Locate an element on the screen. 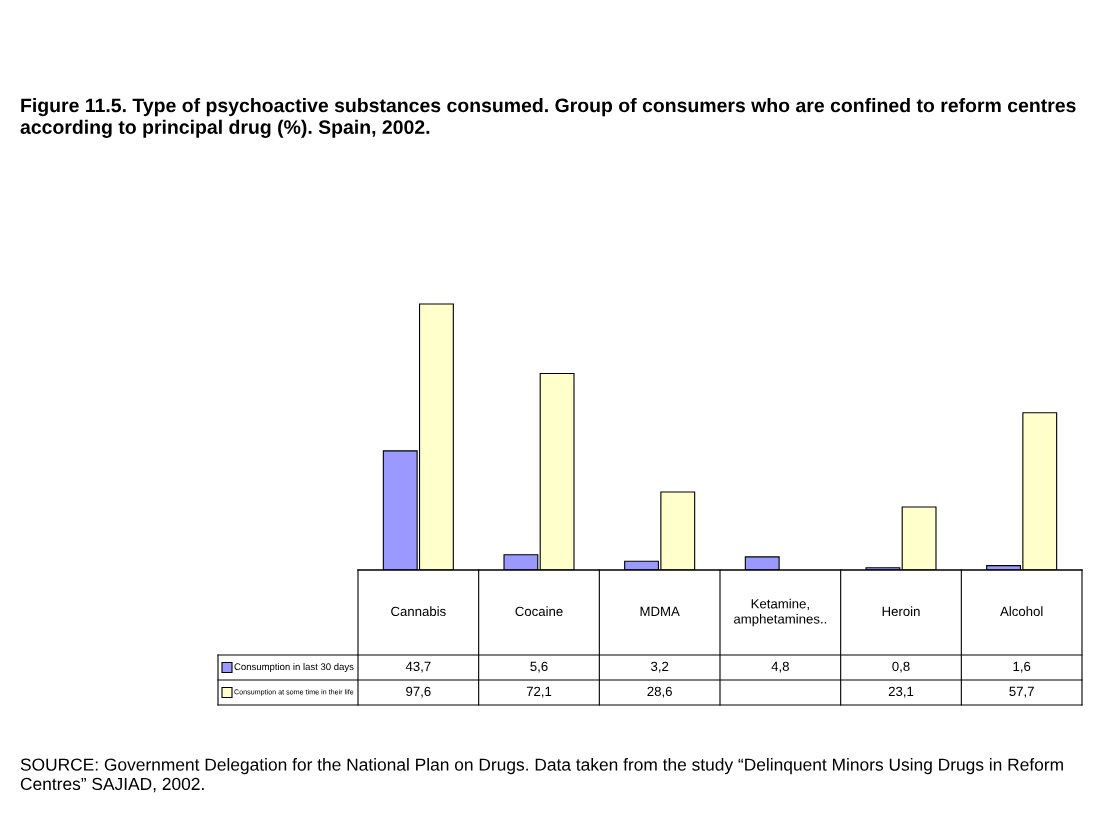 This screenshot has width=1104, height=840. data-label: 1,6 is located at coordinates (1022, 667).